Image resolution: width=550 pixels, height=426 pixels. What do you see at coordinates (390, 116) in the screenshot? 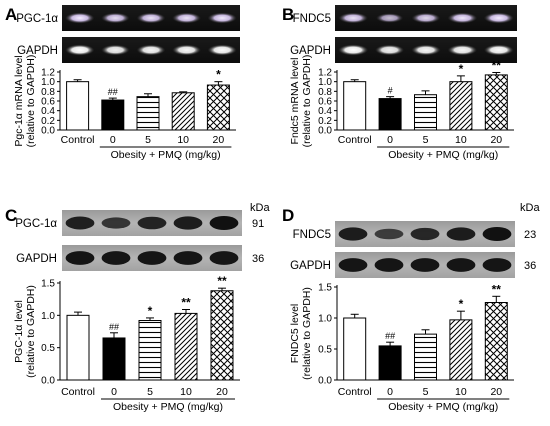
I see `bar-group-0: #0` at bounding box center [390, 116].